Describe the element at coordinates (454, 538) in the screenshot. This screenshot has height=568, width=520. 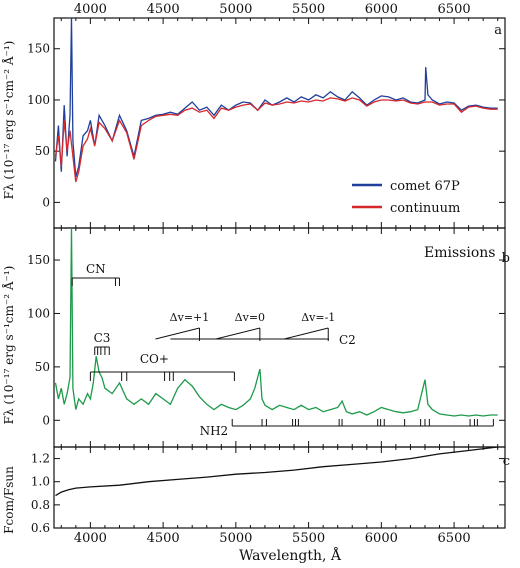
I see `x-tick-label-bottom: 6500` at that location.